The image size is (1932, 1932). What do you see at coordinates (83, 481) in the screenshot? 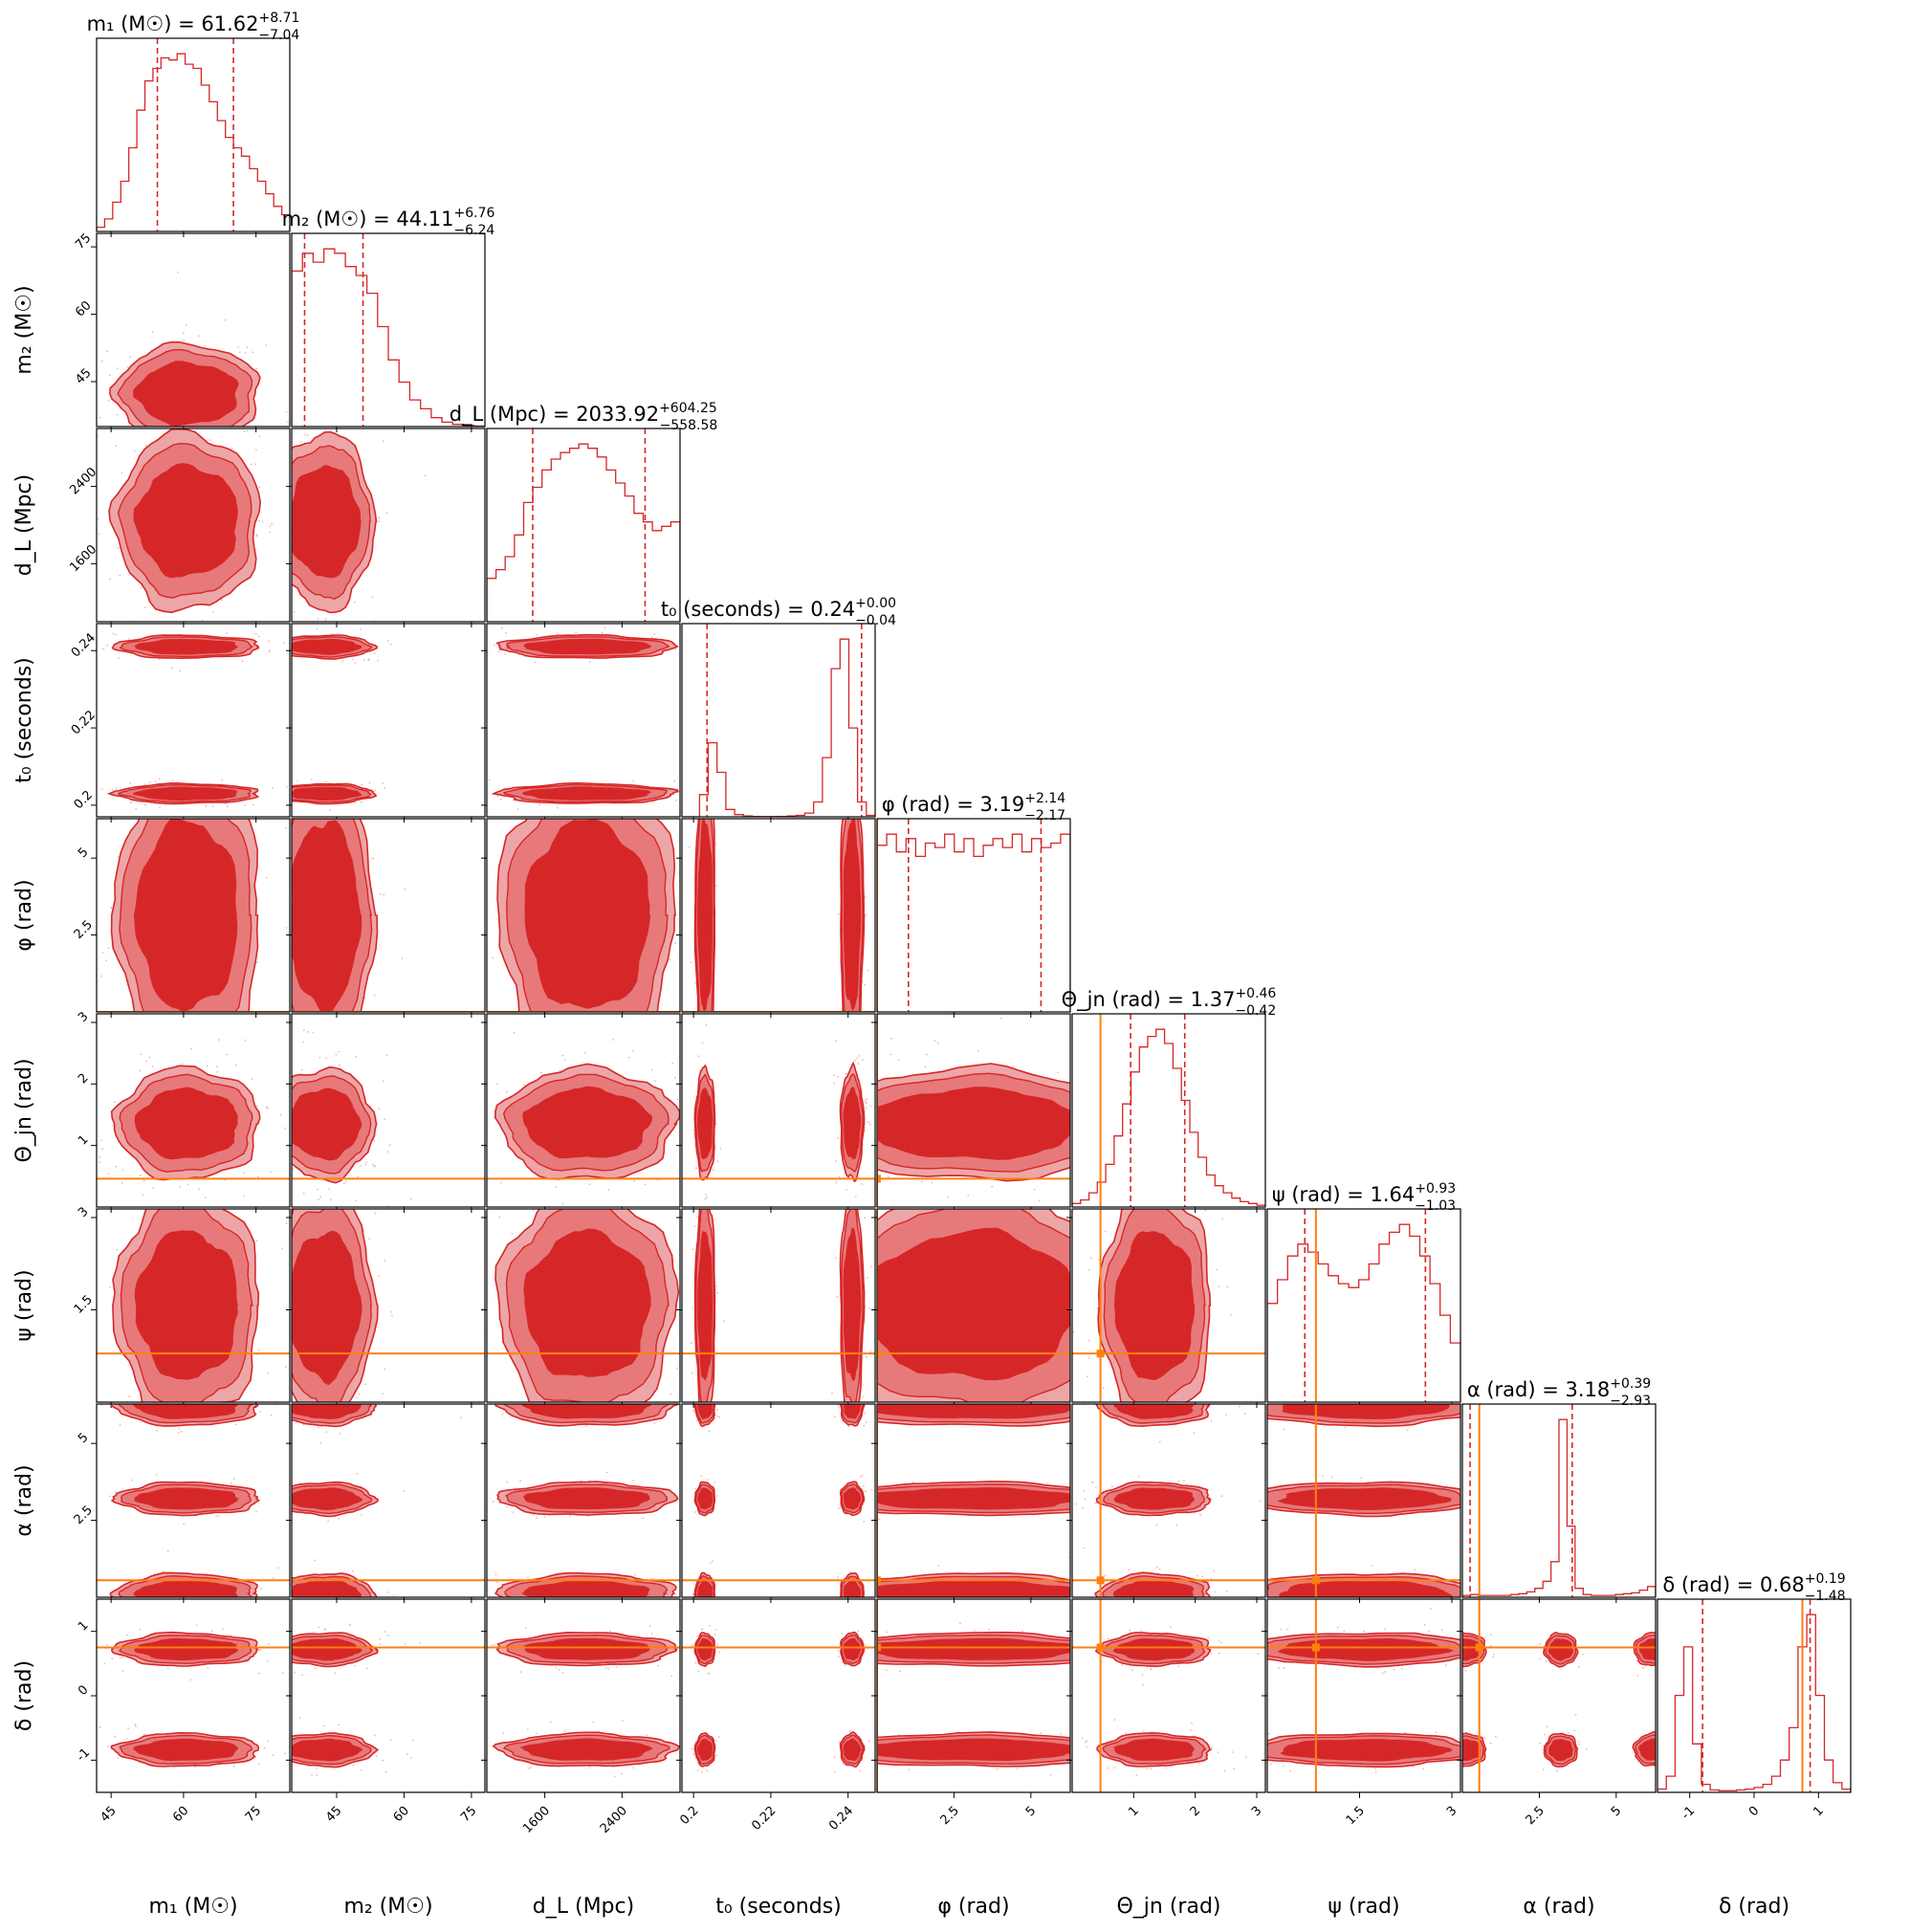
I see `ytick-label-2-1: 2400` at bounding box center [83, 481].